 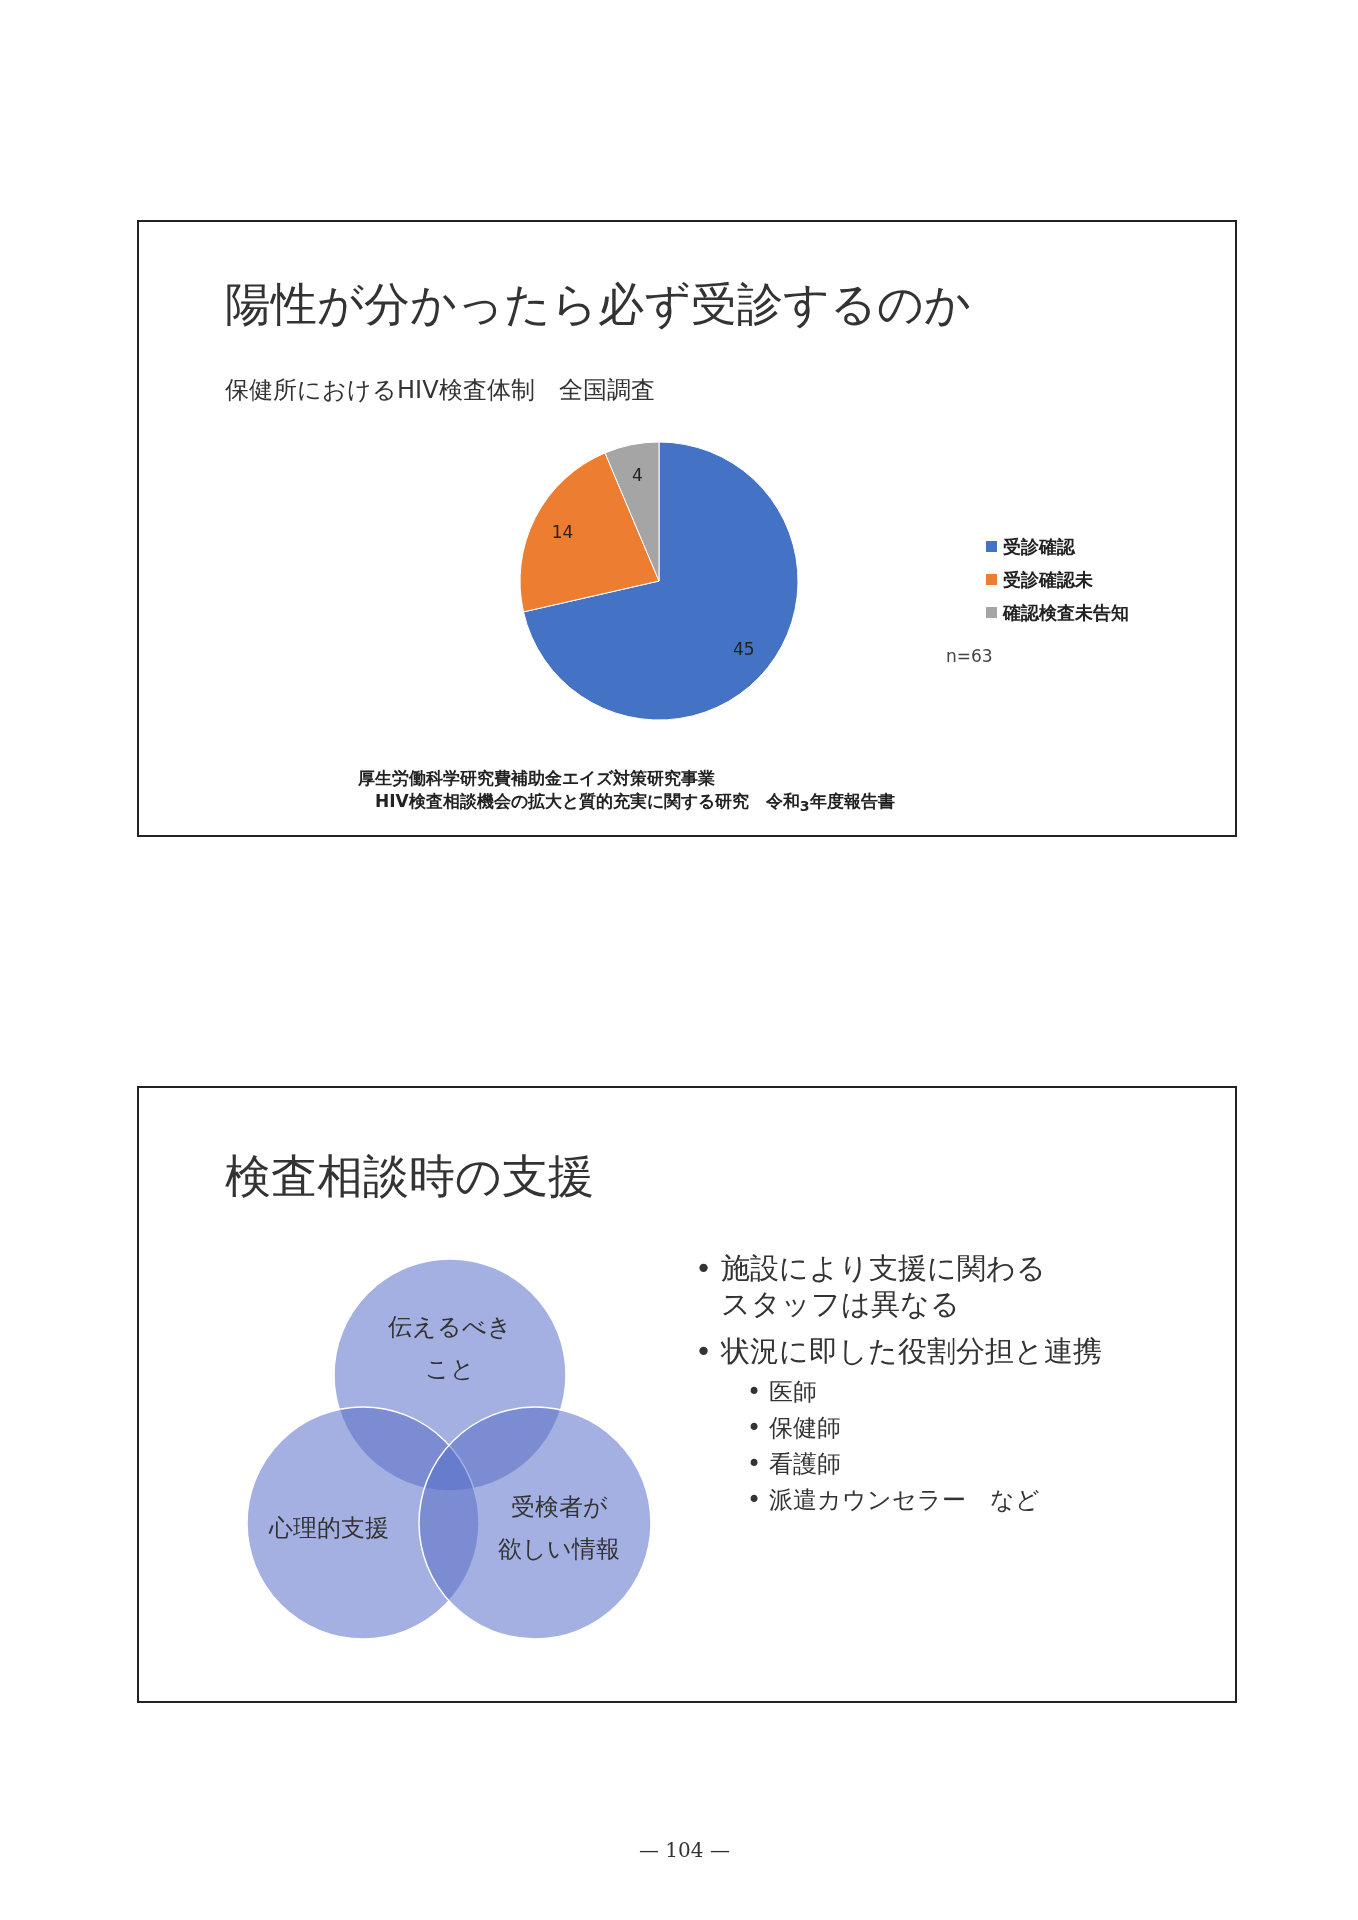 I want to click on text: 厚生労働科学研究費補助金エイズ対策研究事業, so click(x=536, y=778).